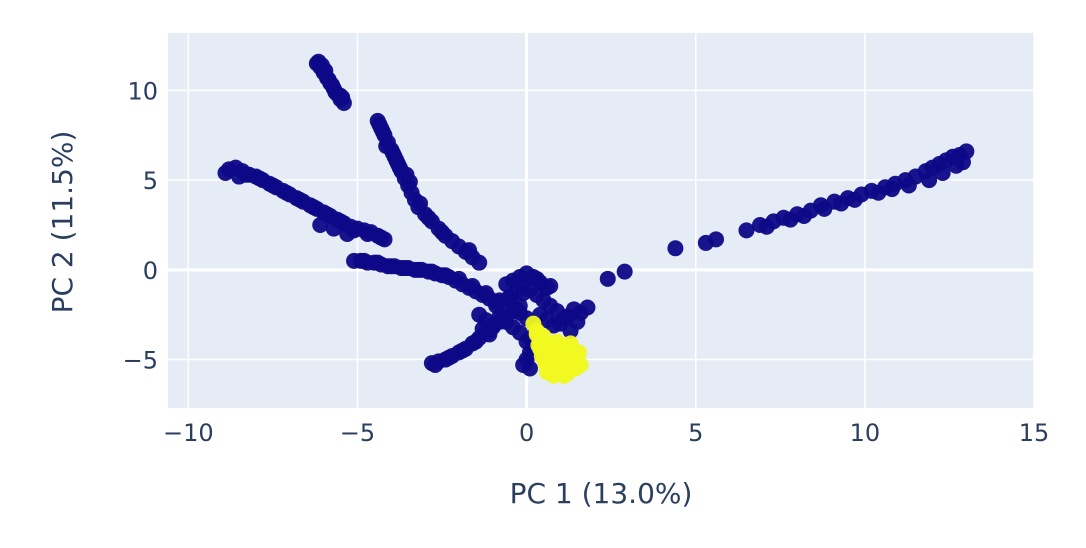  I want to click on x-tick-label: 5, so click(695, 433).